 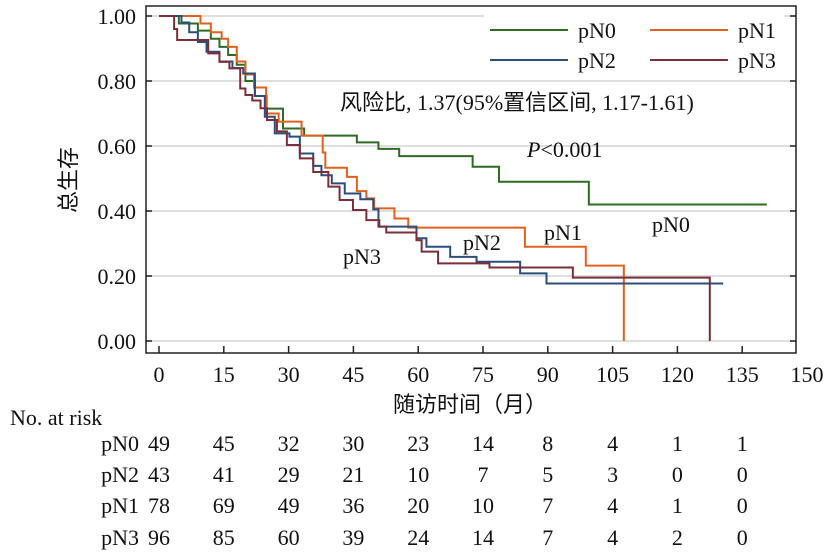 I want to click on x-tick-label: 30, so click(x=289, y=374).